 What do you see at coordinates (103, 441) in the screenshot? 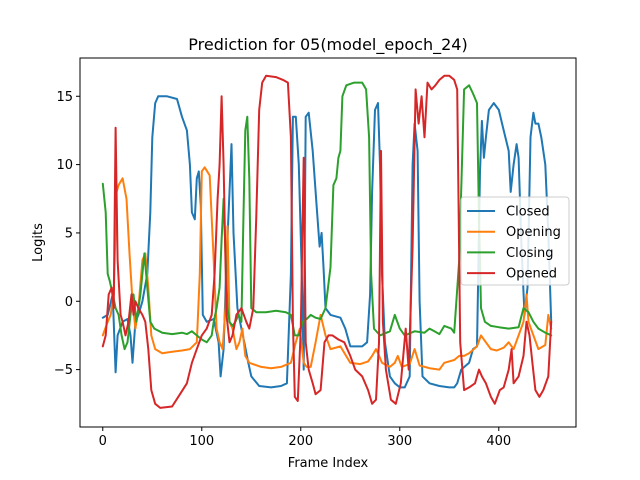
I see `x-tick-label: 0` at bounding box center [103, 441].